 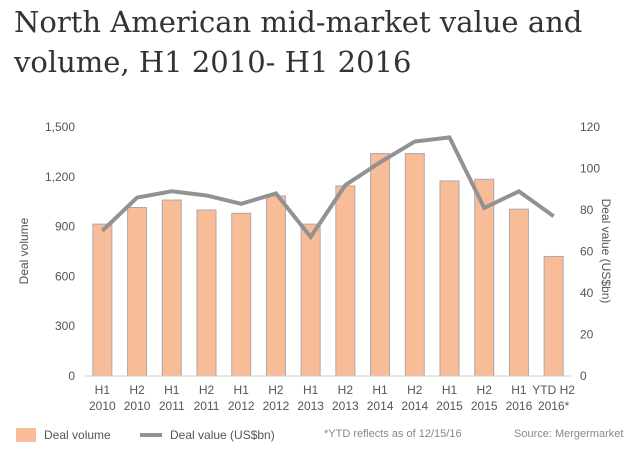 What do you see at coordinates (151, 435) in the screenshot?
I see `legend-swatch-line` at bounding box center [151, 435].